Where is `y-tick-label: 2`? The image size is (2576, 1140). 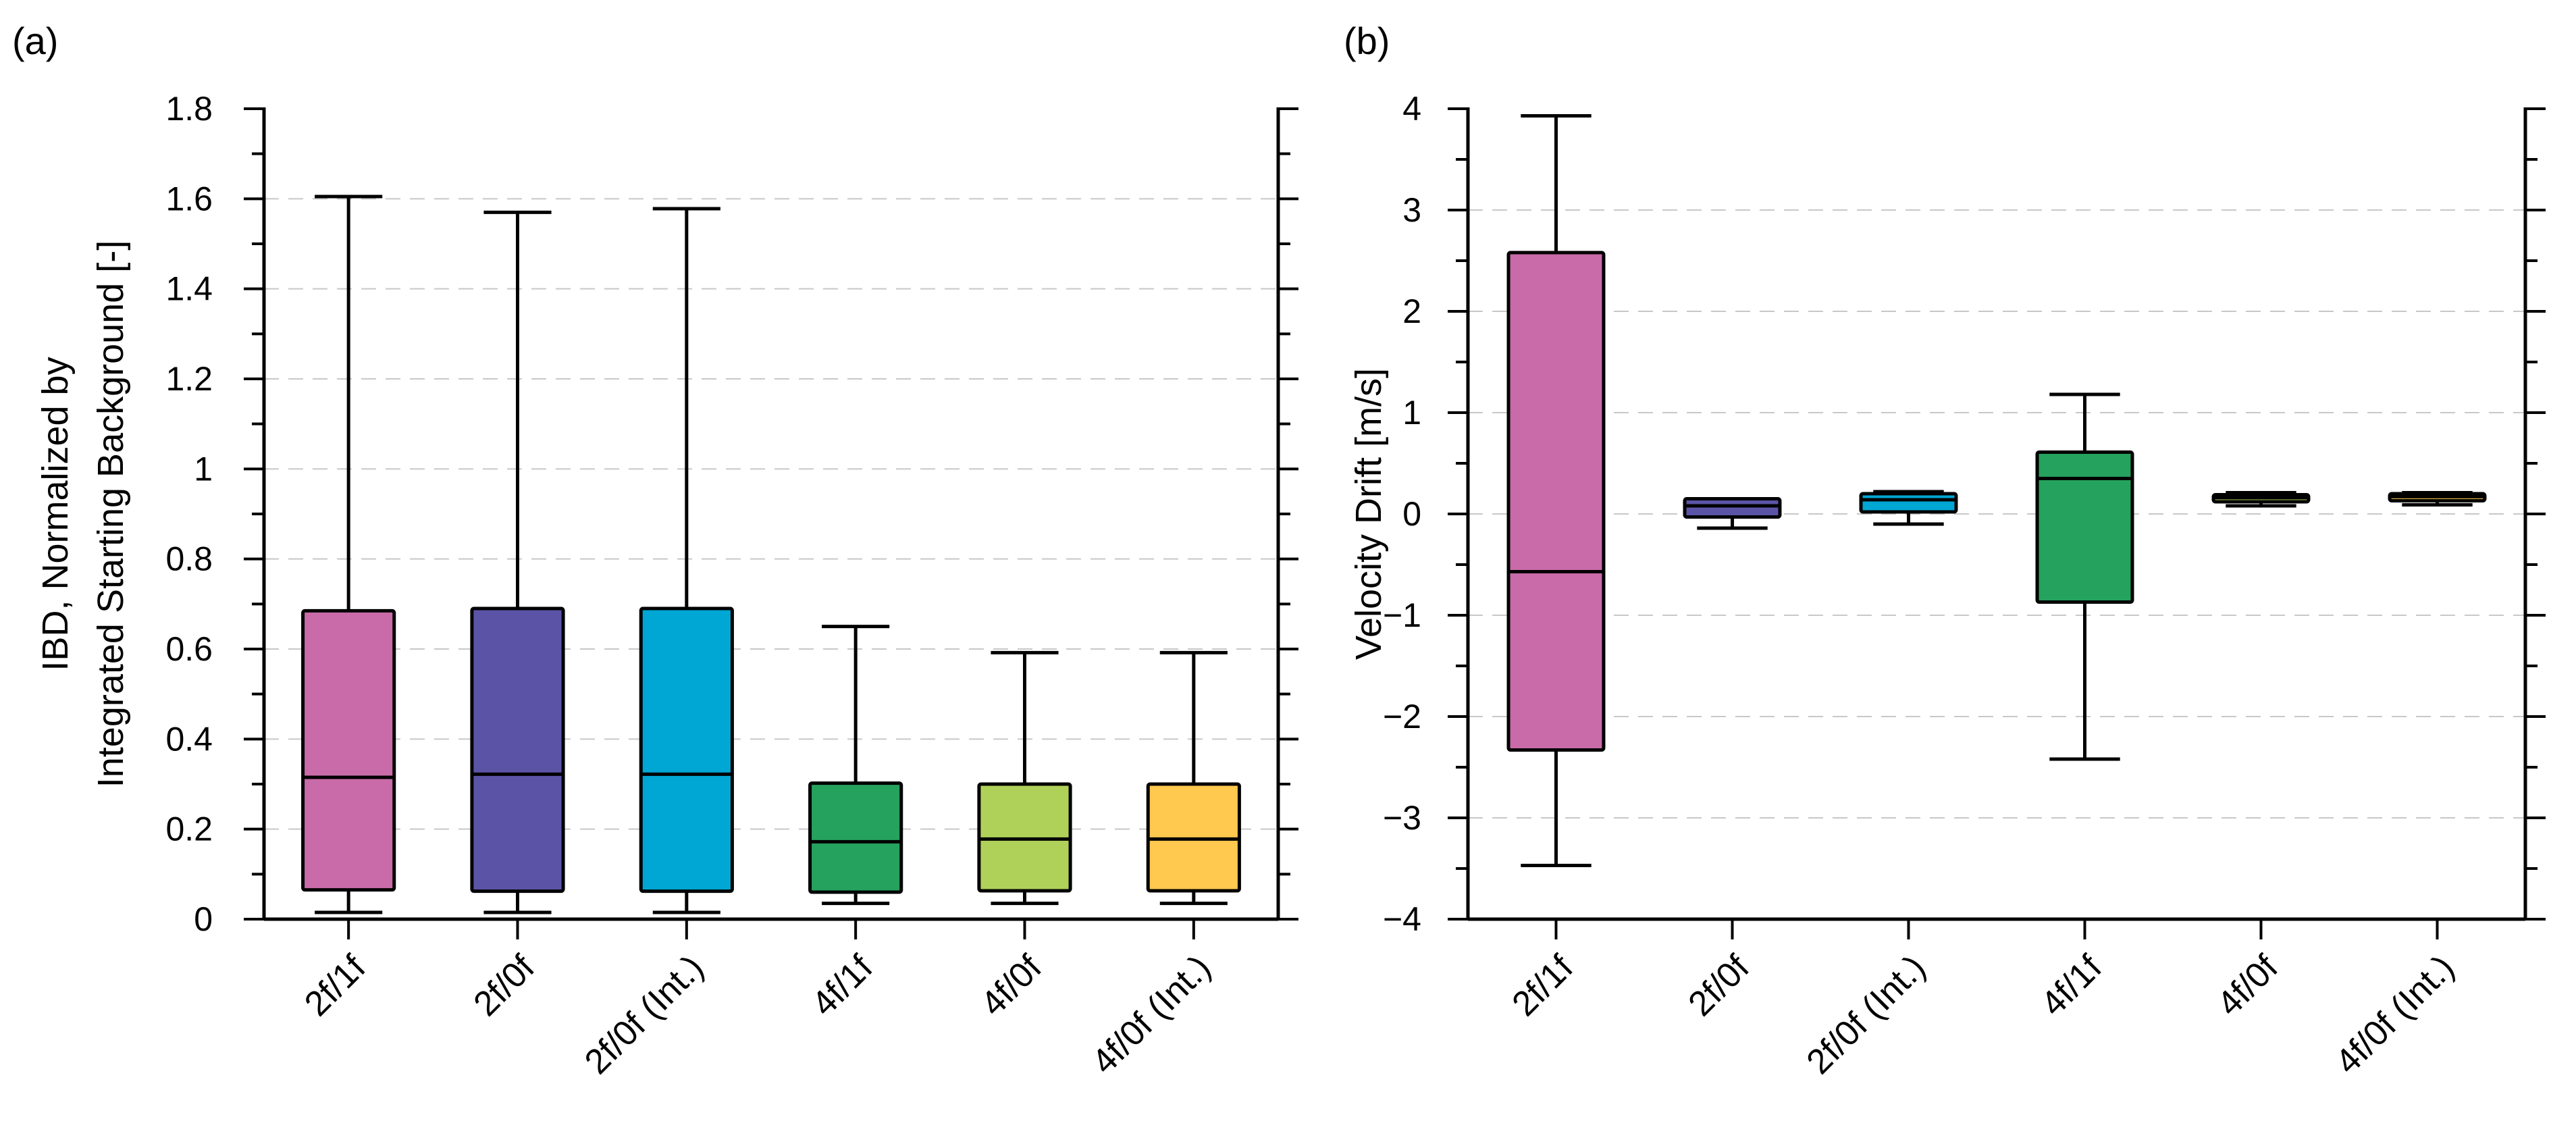
y-tick-label: 2 is located at coordinates (1412, 311).